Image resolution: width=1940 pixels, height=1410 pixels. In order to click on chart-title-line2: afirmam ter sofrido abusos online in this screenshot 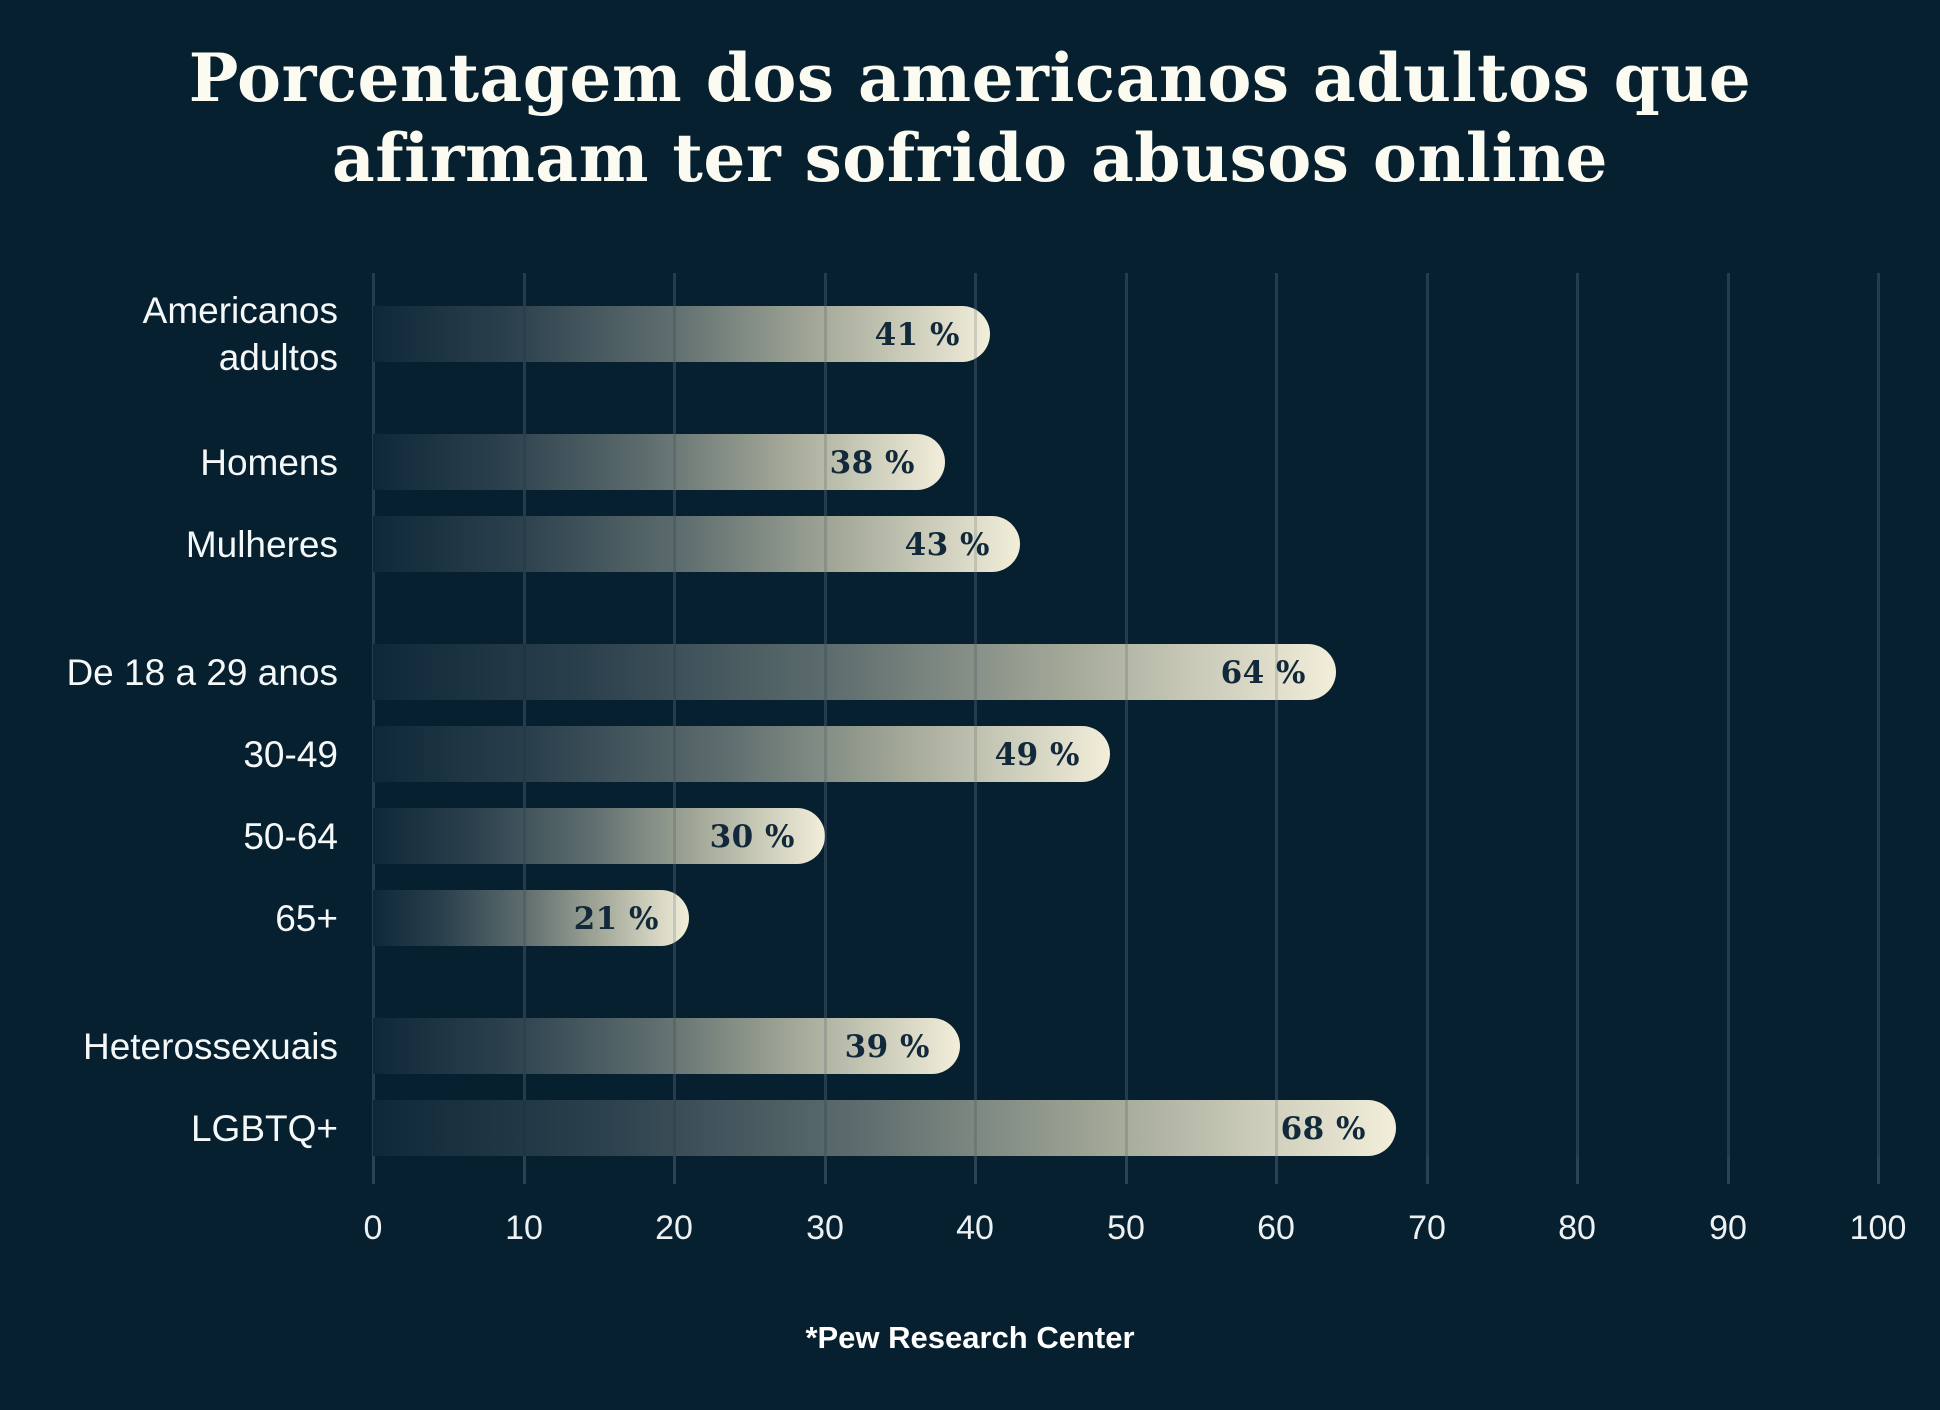, I will do `click(970, 158)`.